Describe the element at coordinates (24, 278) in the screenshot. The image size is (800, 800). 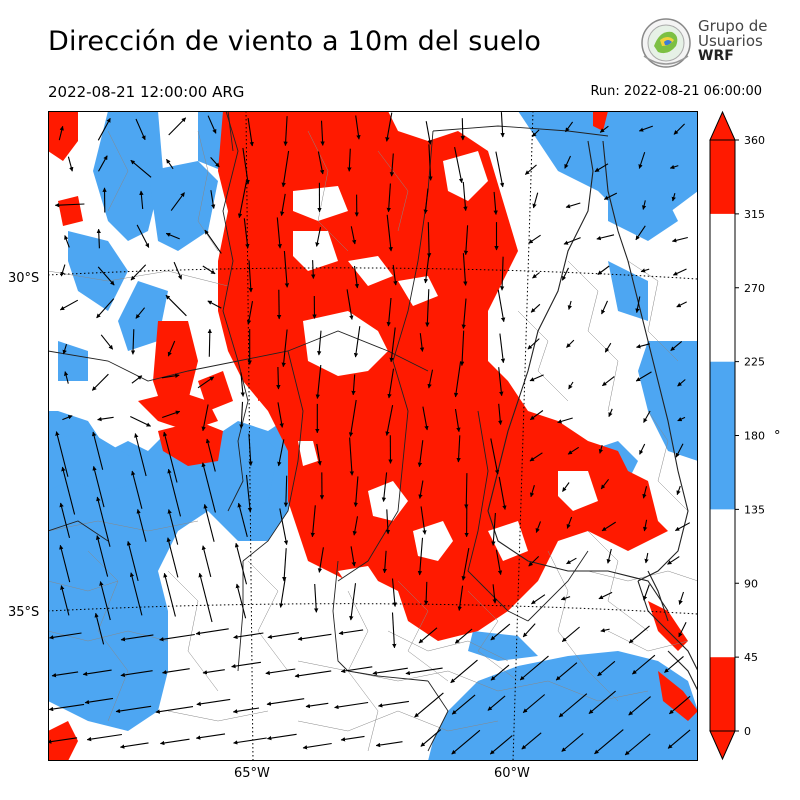
I see `lat-label-30s: 30°S` at that location.